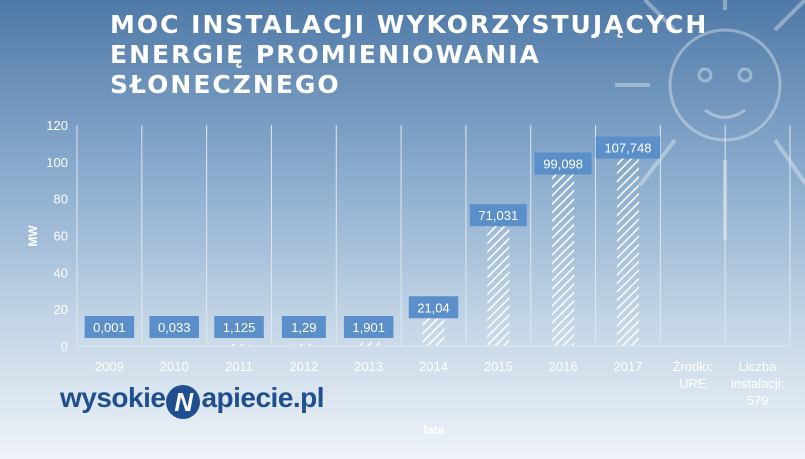 The height and width of the screenshot is (459, 805). Describe the element at coordinates (57, 162) in the screenshot. I see `y-tick-label: 100` at that location.